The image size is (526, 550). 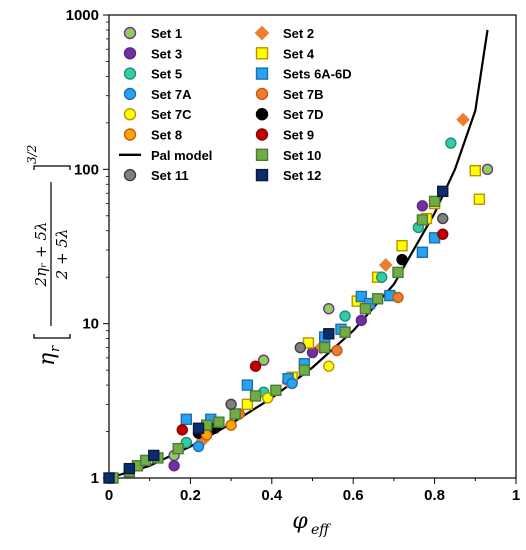 What do you see at coordinates (166, 135) in the screenshot?
I see `legend-label-set-8: Set 8` at bounding box center [166, 135].